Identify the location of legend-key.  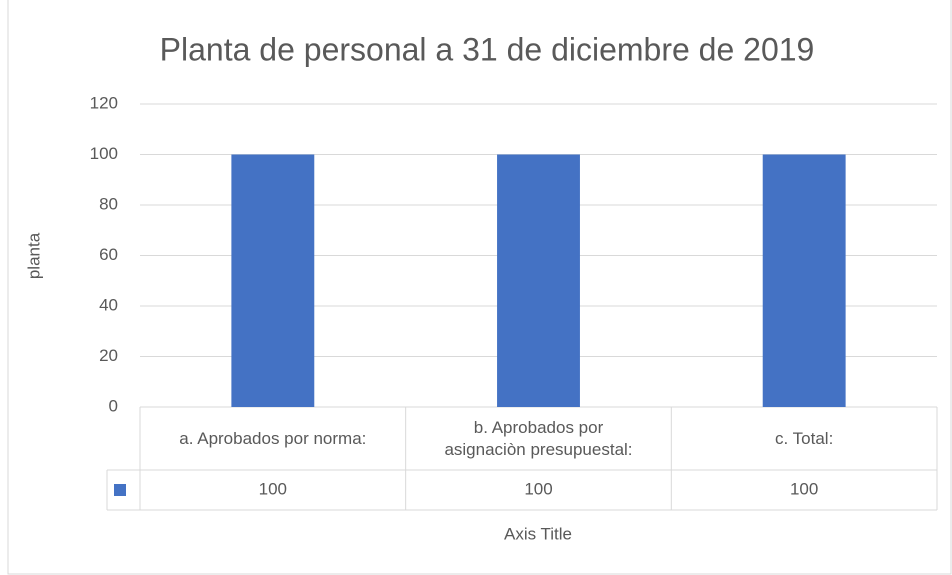
(120, 490).